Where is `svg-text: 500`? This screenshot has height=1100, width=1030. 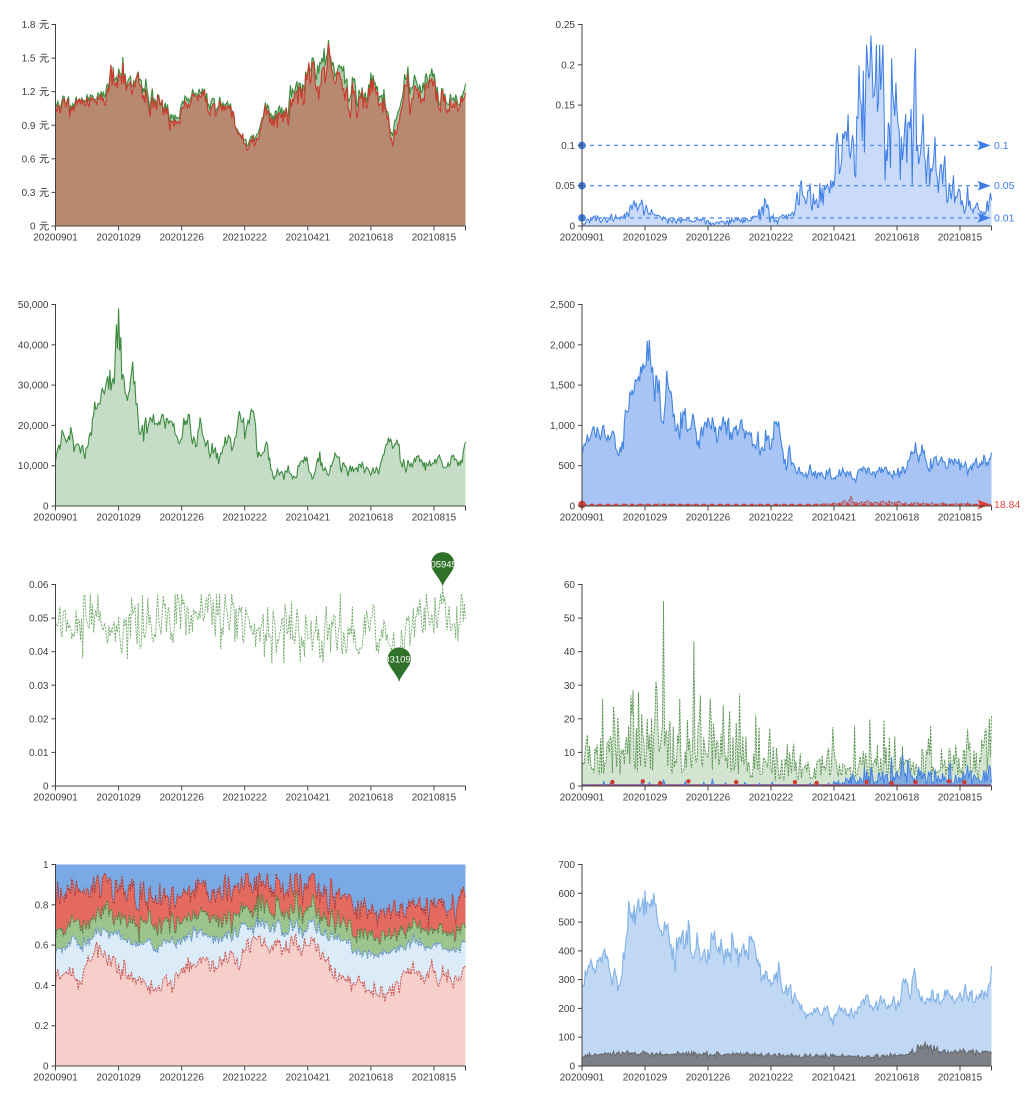
svg-text: 500 is located at coordinates (566, 923).